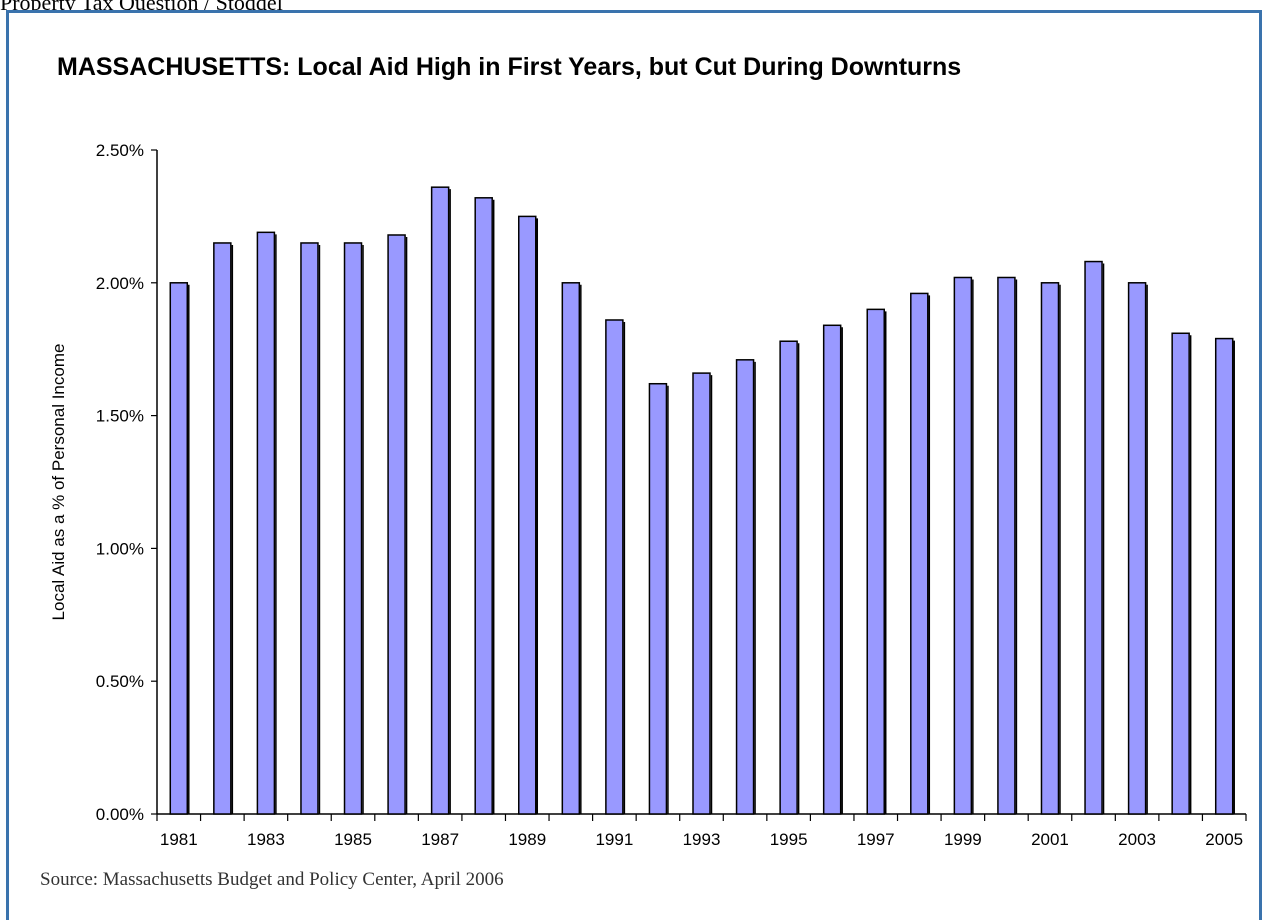 This screenshot has width=1267, height=922. I want to click on bar-1991, so click(614, 567).